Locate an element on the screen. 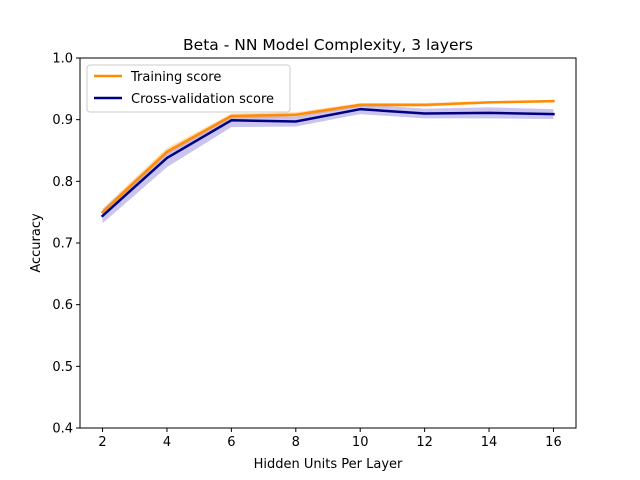 The height and width of the screenshot is (480, 640). chart-title: Beta - NN Model Complexity, 3 layers is located at coordinates (328, 45).